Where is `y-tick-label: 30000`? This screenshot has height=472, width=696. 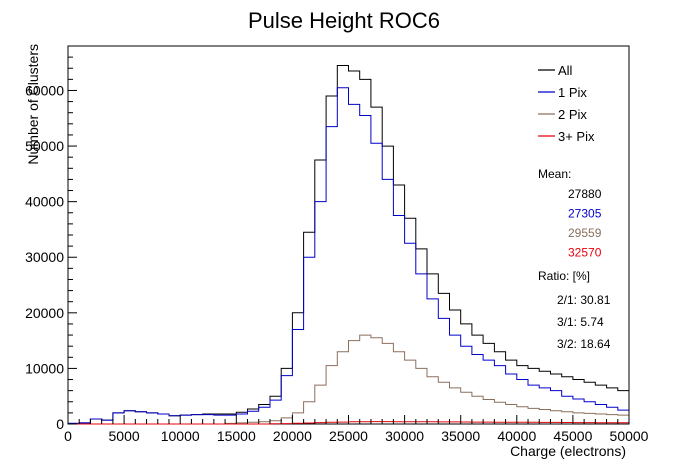 y-tick-label: 30000 is located at coordinates (44, 257).